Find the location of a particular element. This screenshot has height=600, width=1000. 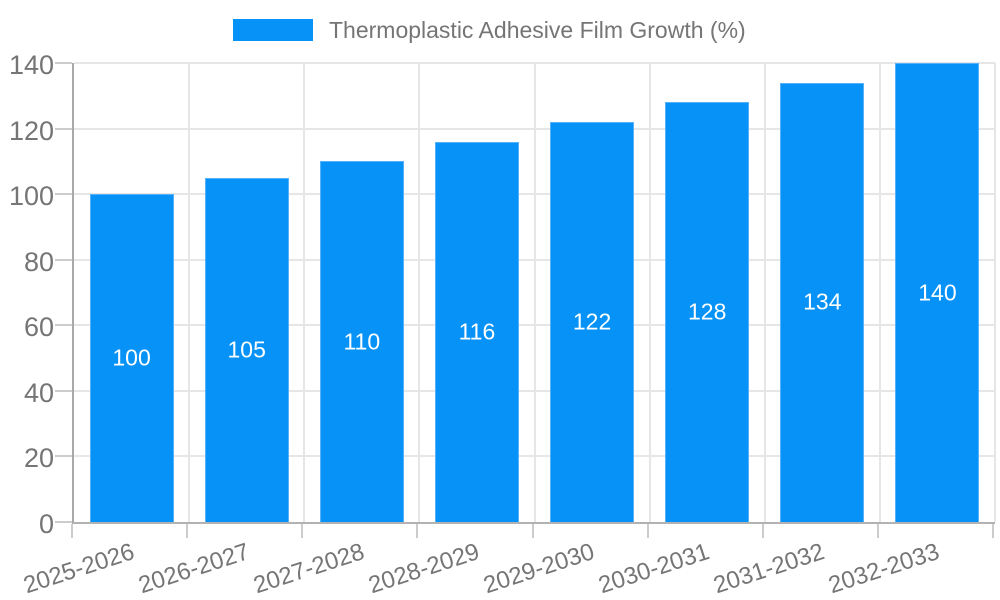

bar-value-label: 140 is located at coordinates (937, 292).